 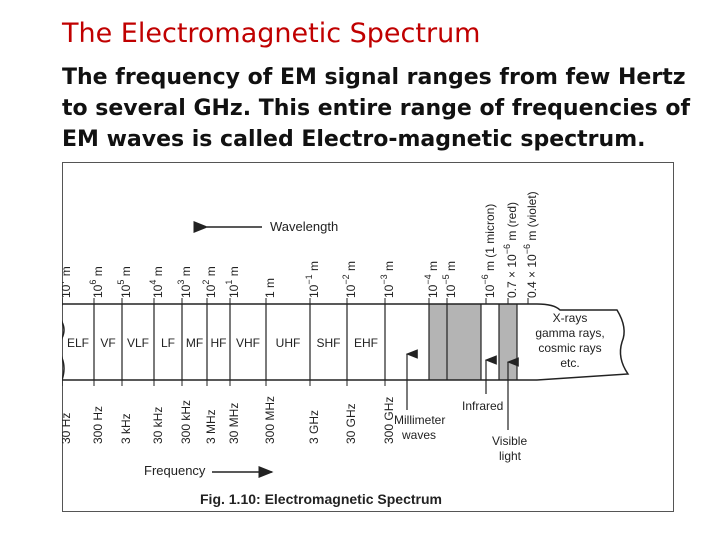 What do you see at coordinates (312, 279) in the screenshot?
I see `wavelength-tick-label: 10−1 m` at bounding box center [312, 279].